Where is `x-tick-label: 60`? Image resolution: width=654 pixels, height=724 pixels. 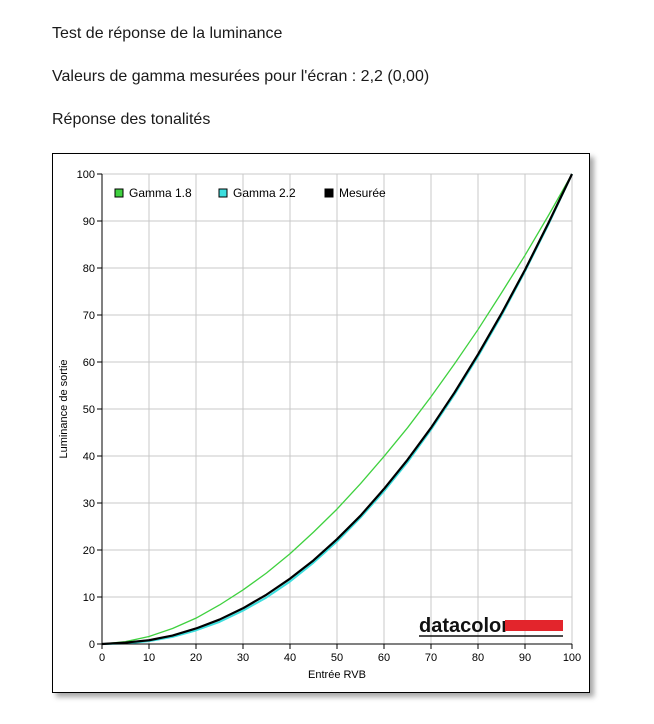 x-tick-label: 60 is located at coordinates (384, 658).